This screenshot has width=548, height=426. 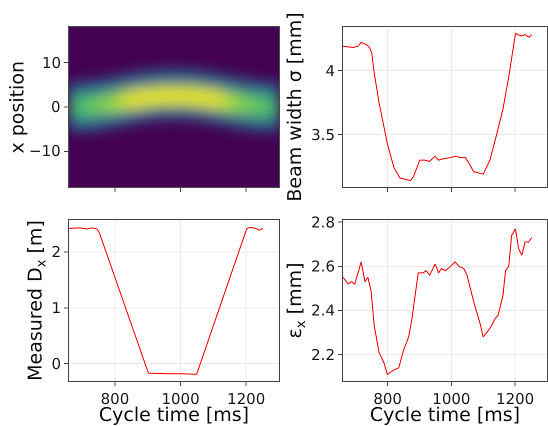 What do you see at coordinates (323, 267) in the screenshot?
I see `y-tick-label: 2.6` at bounding box center [323, 267].